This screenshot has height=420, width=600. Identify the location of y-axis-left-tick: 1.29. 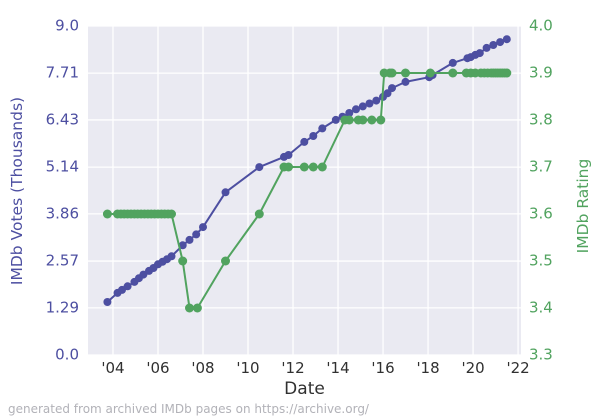
(62, 307).